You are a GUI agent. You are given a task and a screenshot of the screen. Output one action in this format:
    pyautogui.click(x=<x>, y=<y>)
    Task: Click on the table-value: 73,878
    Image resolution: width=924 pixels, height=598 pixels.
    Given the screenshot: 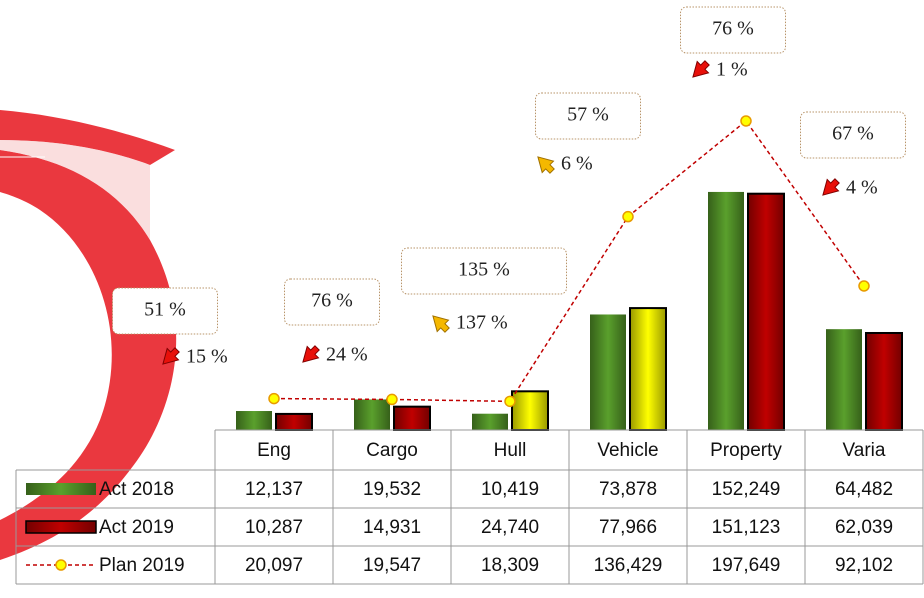 What is the action you would take?
    pyautogui.click(x=628, y=489)
    